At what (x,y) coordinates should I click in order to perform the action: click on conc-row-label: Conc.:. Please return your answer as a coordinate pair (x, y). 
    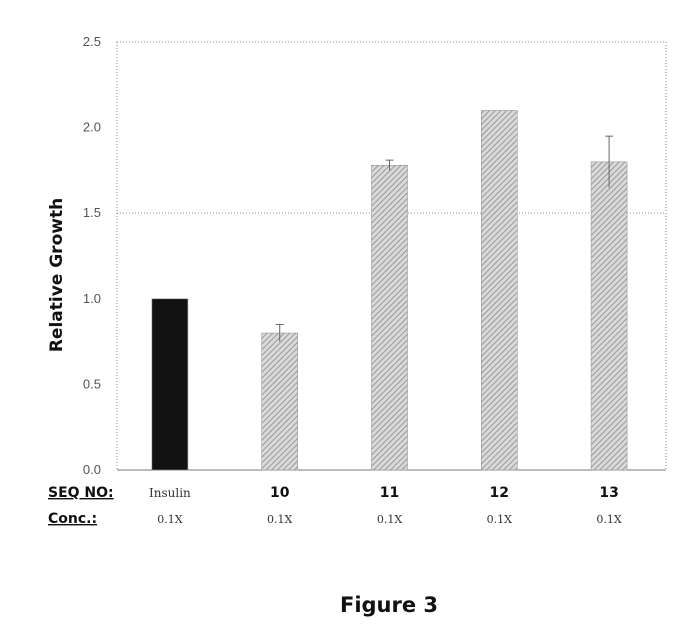
    Looking at the image, I should click on (72, 519).